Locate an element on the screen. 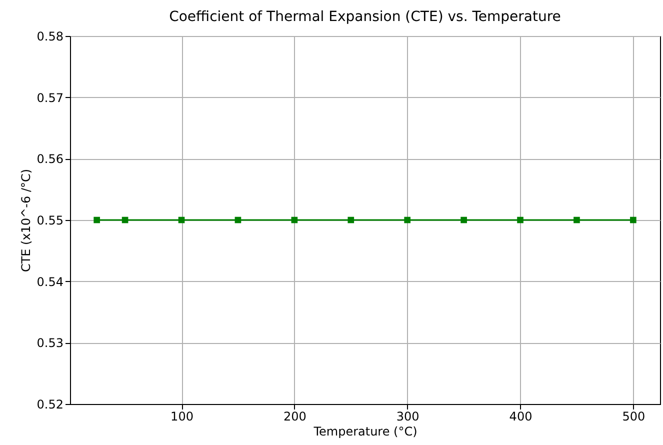 This screenshot has height=445, width=663. x-tick-label: 100 is located at coordinates (182, 417).